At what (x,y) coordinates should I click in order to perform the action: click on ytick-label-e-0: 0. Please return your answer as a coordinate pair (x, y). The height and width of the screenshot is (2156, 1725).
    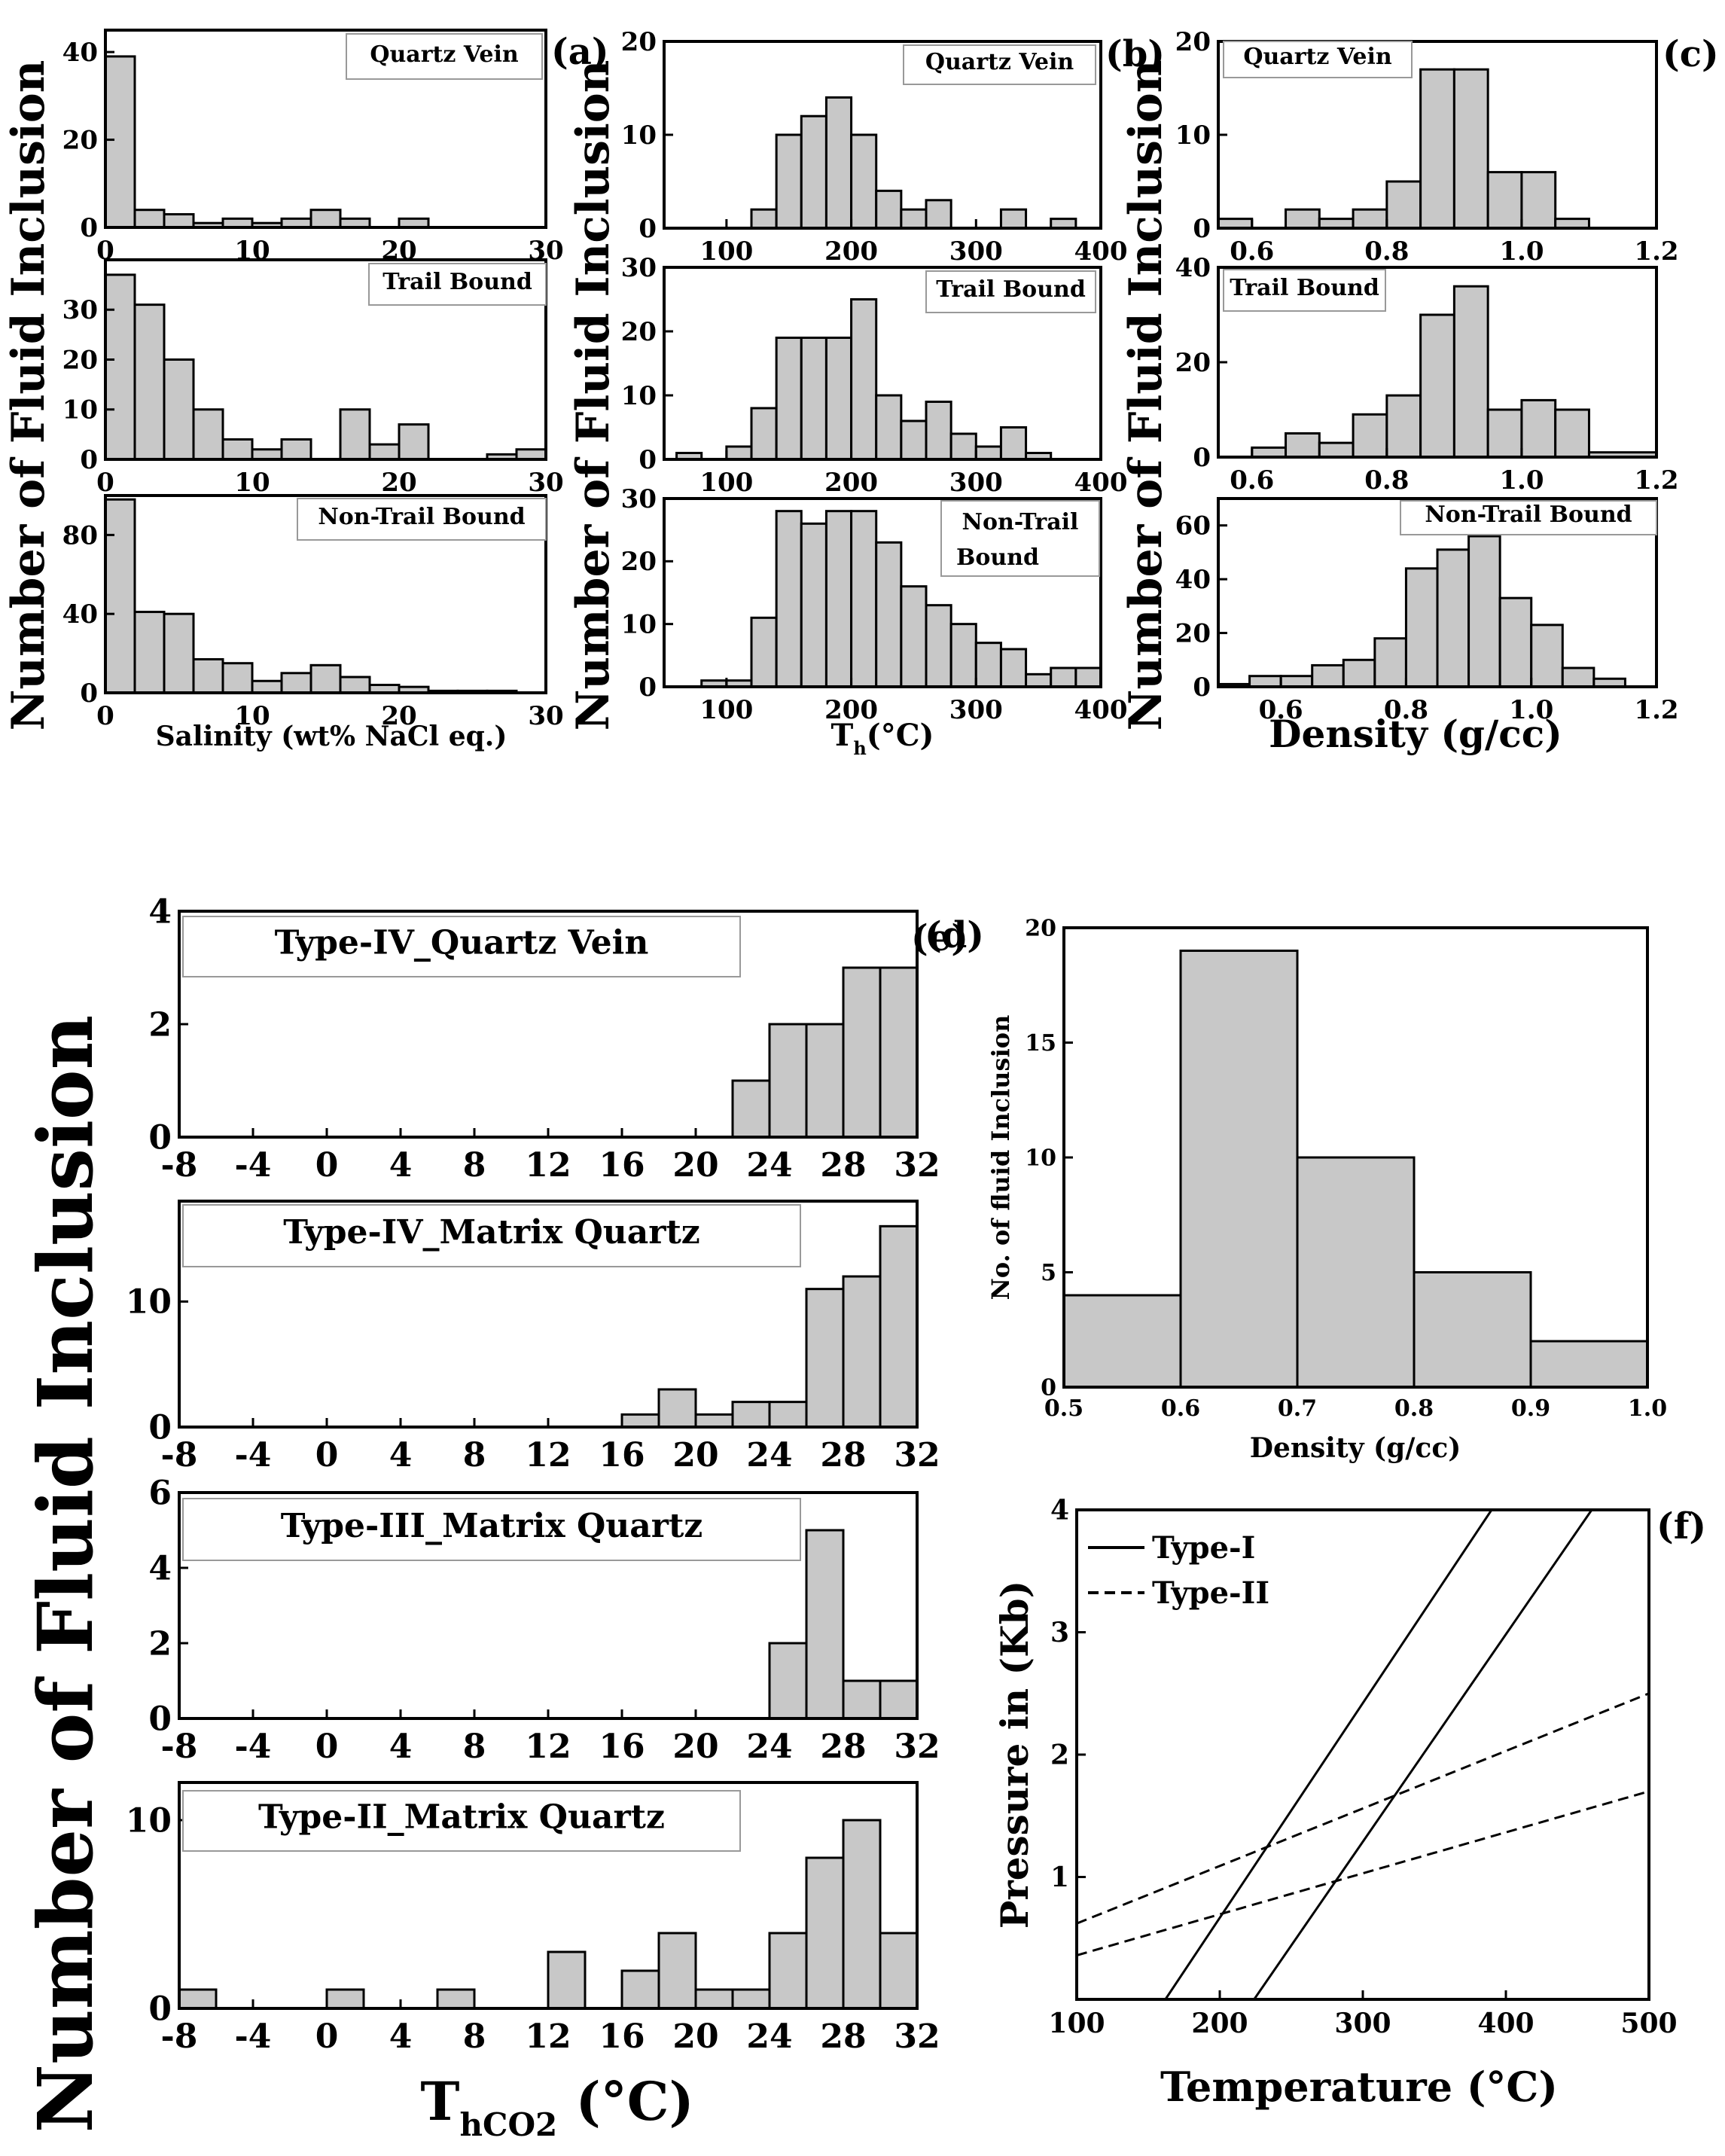
    Looking at the image, I should click on (1048, 1388).